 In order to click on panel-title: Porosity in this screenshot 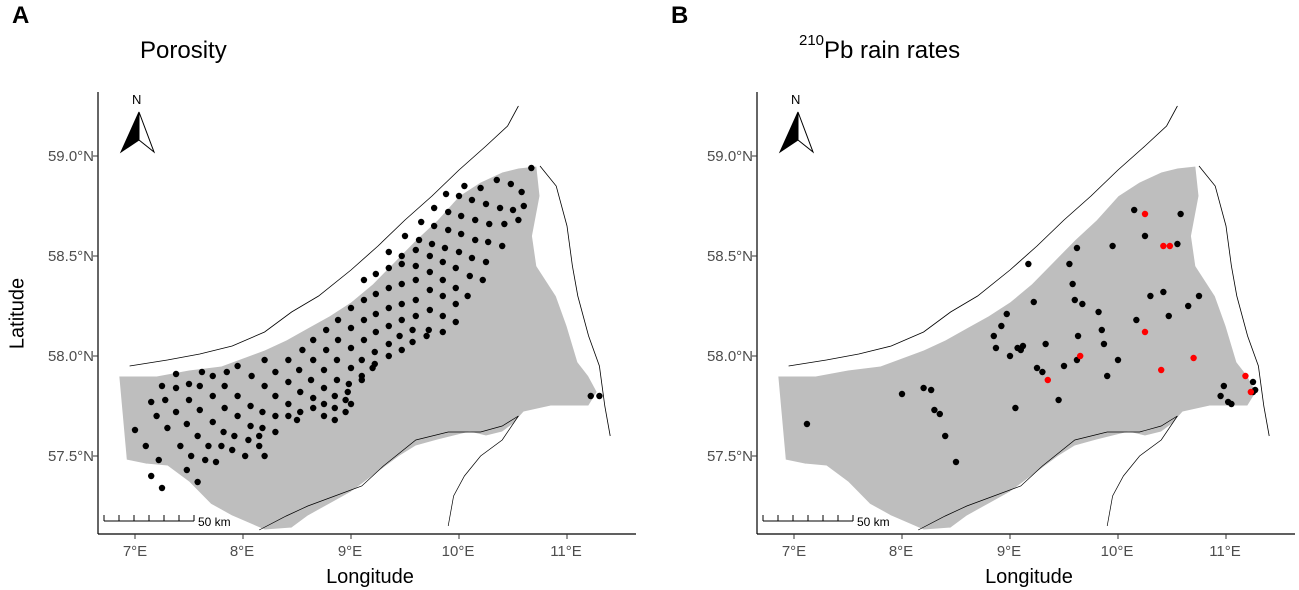, I will do `click(183, 50)`.